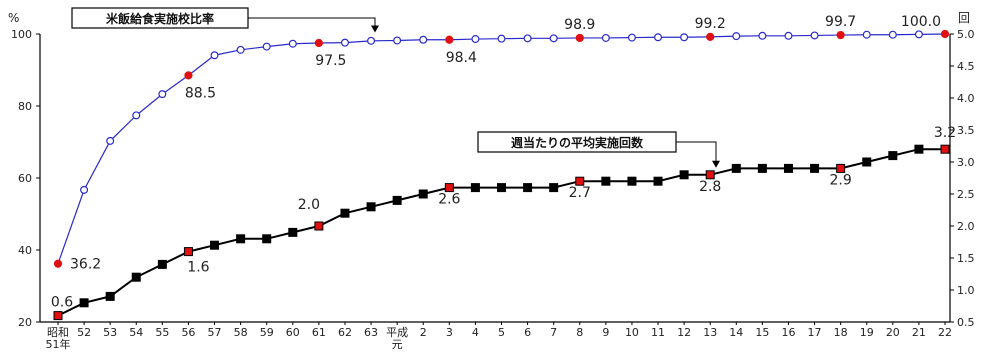 This screenshot has width=986, height=352. I want to click on x-tick-label: 16, so click(788, 332).